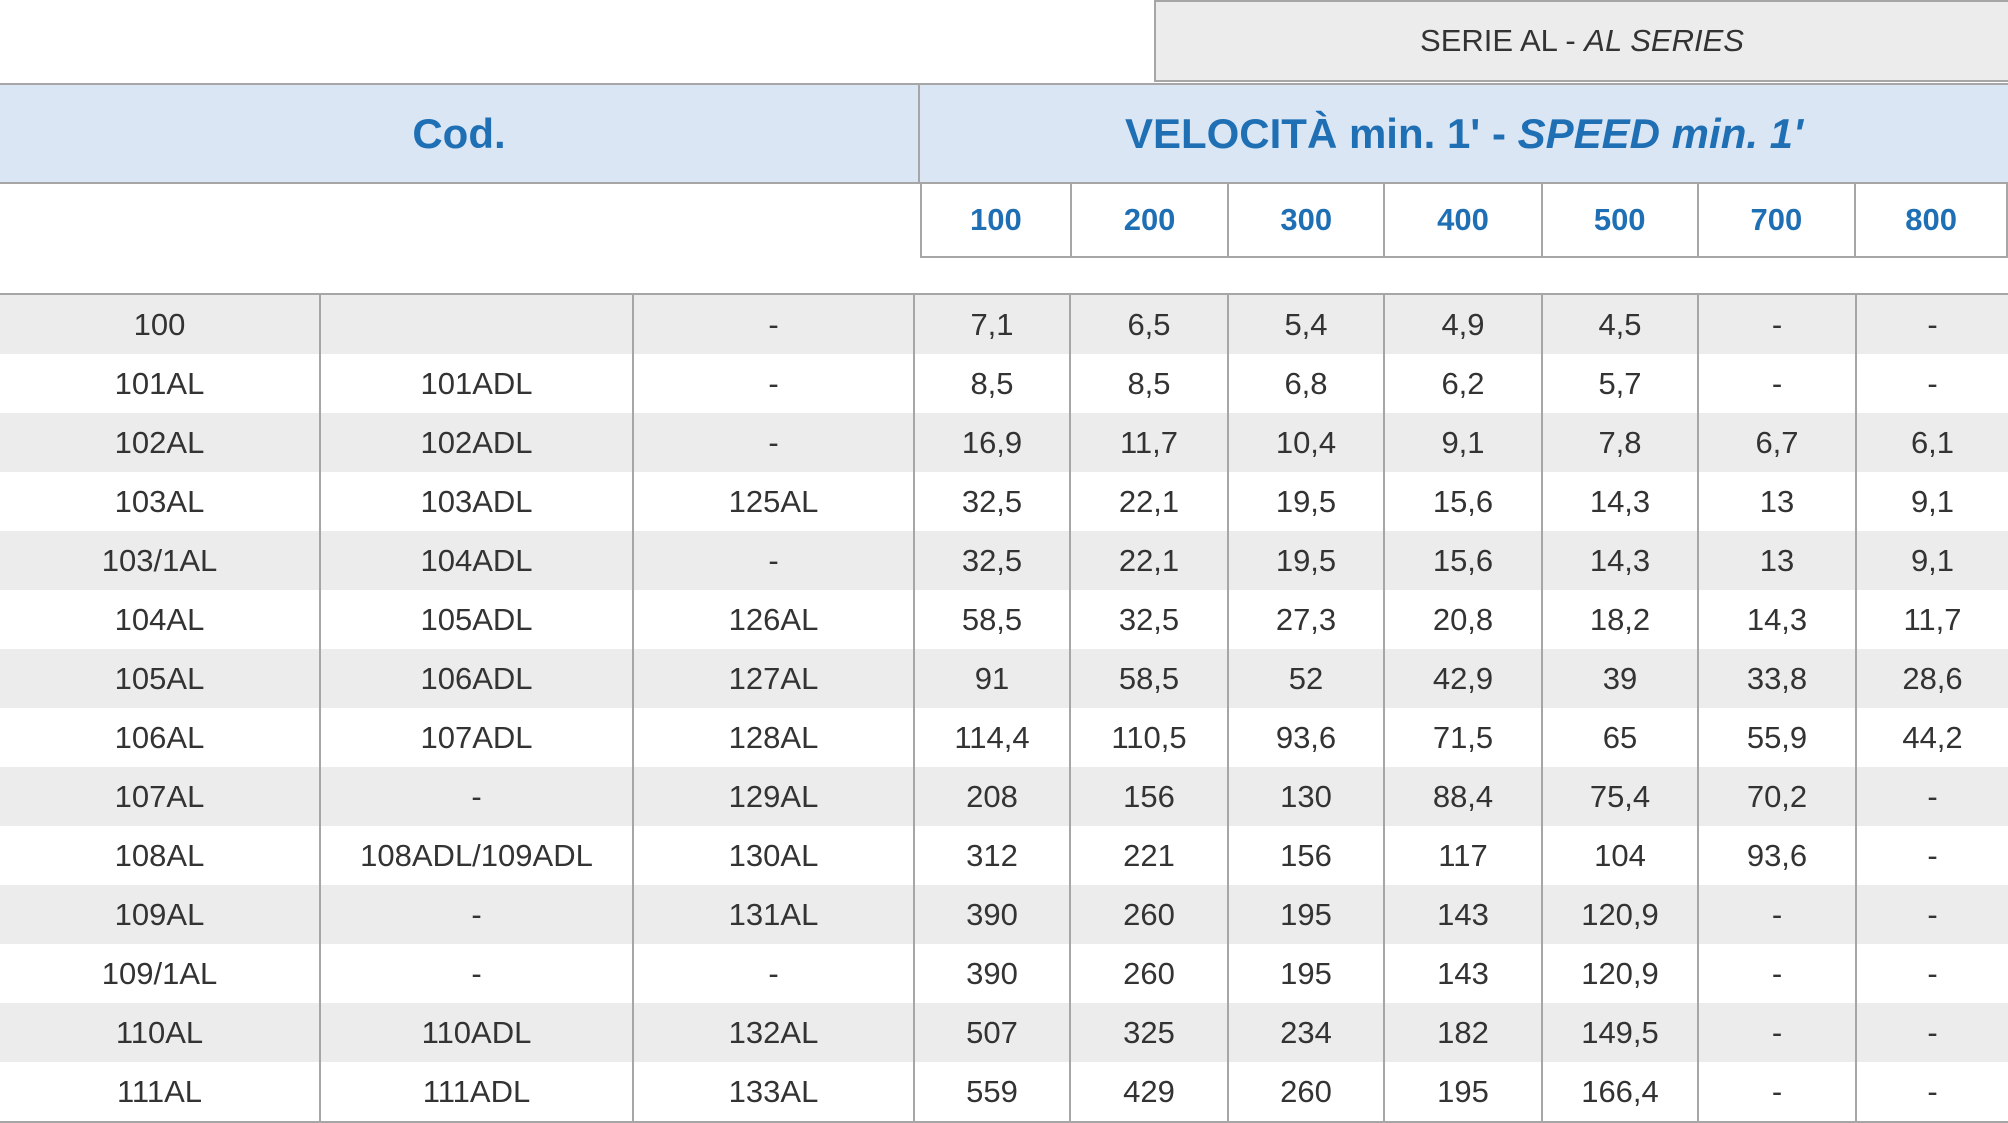  I want to click on table-cell: 103/1AL, so click(160, 560).